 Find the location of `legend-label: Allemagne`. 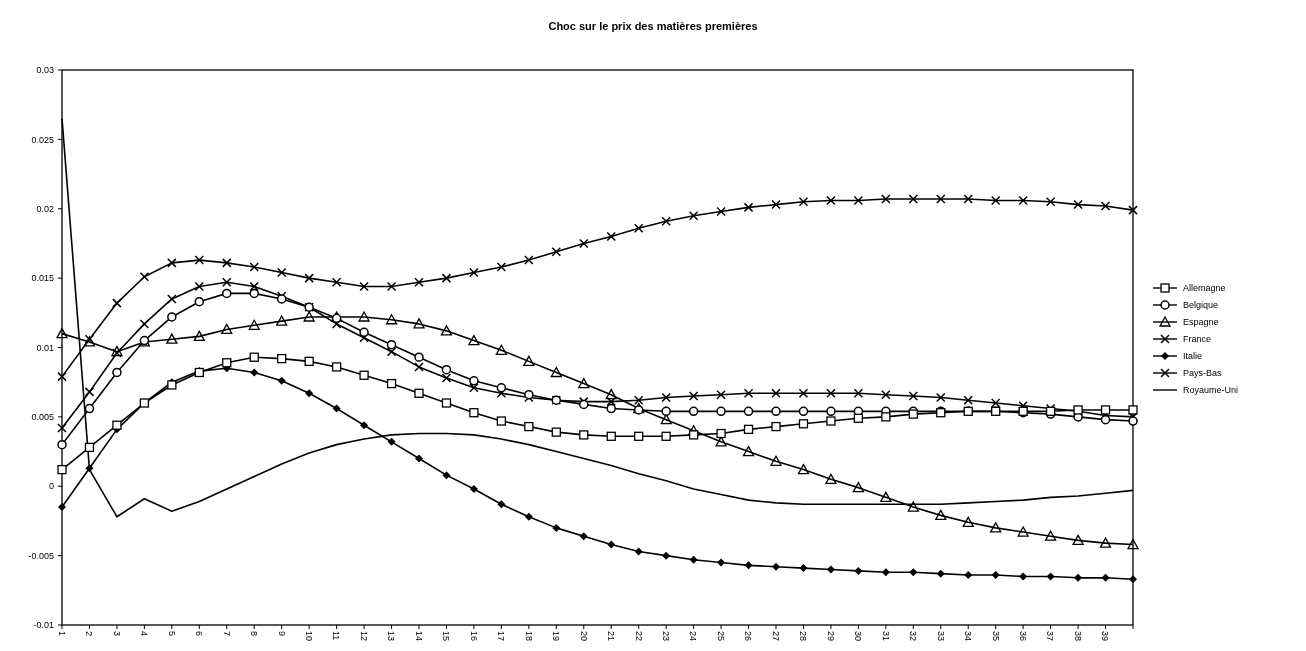

legend-label: Allemagne is located at coordinates (1204, 288).